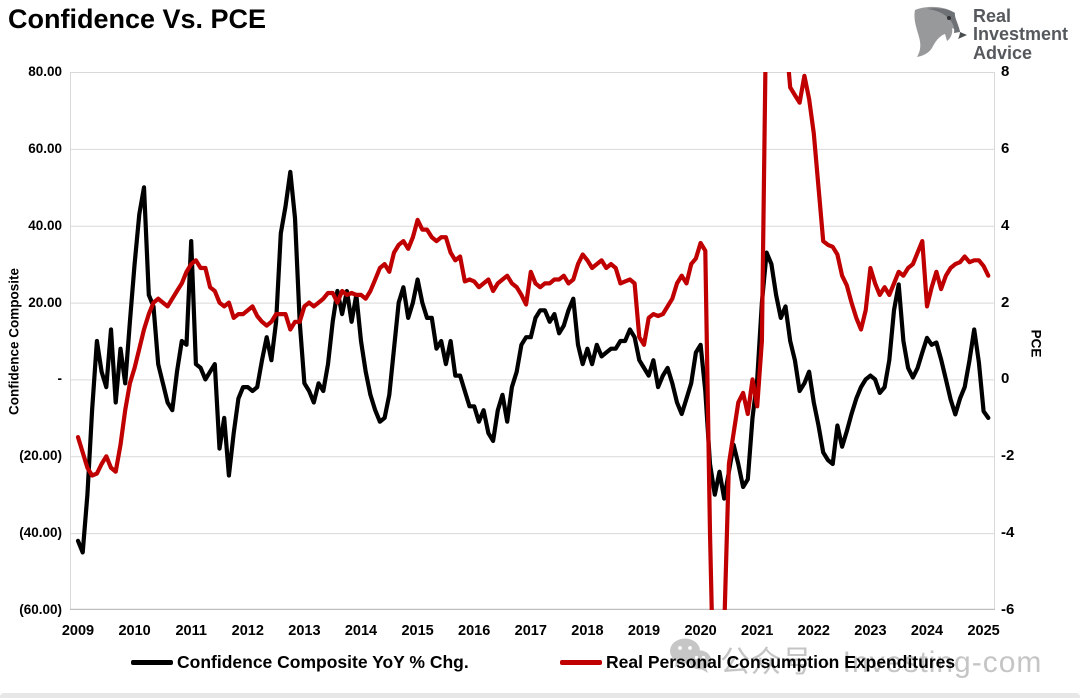  Describe the element at coordinates (690, 658) in the screenshot. I see `wechat-icon` at that location.